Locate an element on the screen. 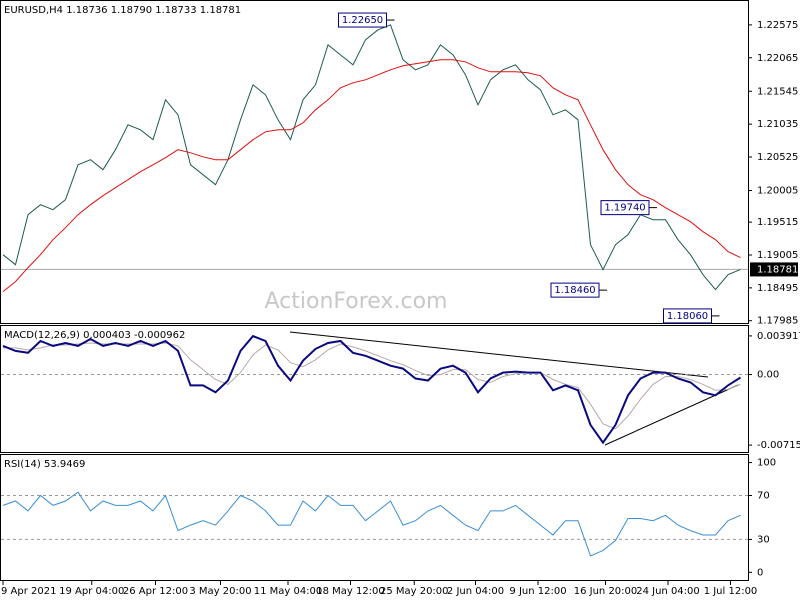 This screenshot has height=600, width=800. x-tick-label: 9 Apr 2021 is located at coordinates (28, 591).